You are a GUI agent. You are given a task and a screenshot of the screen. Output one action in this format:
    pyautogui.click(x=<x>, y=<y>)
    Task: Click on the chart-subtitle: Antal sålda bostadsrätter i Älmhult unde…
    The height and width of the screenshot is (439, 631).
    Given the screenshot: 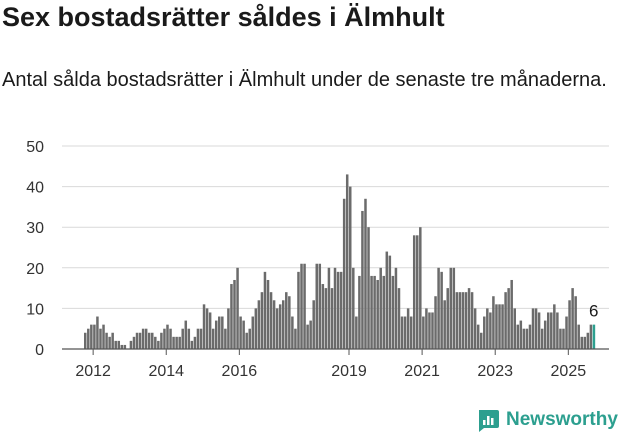 What is the action you would take?
    pyautogui.click(x=304, y=80)
    